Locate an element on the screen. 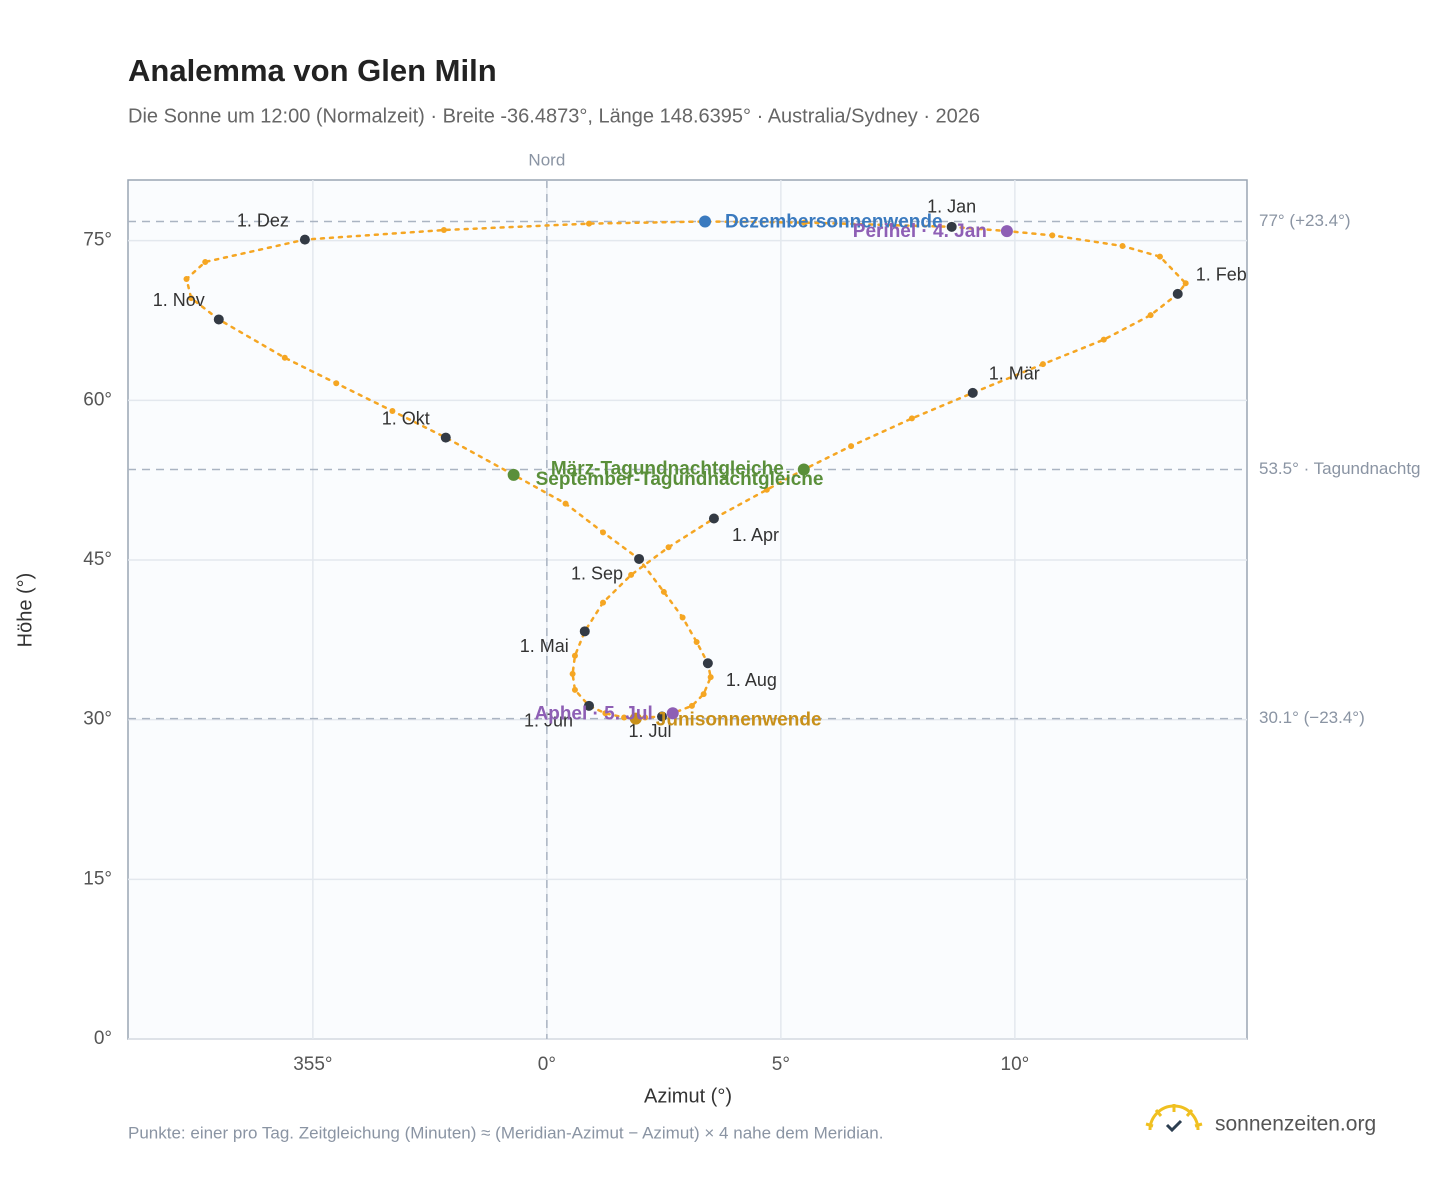 The height and width of the screenshot is (1193, 1448). month-label: 1. Mai is located at coordinates (544, 646).